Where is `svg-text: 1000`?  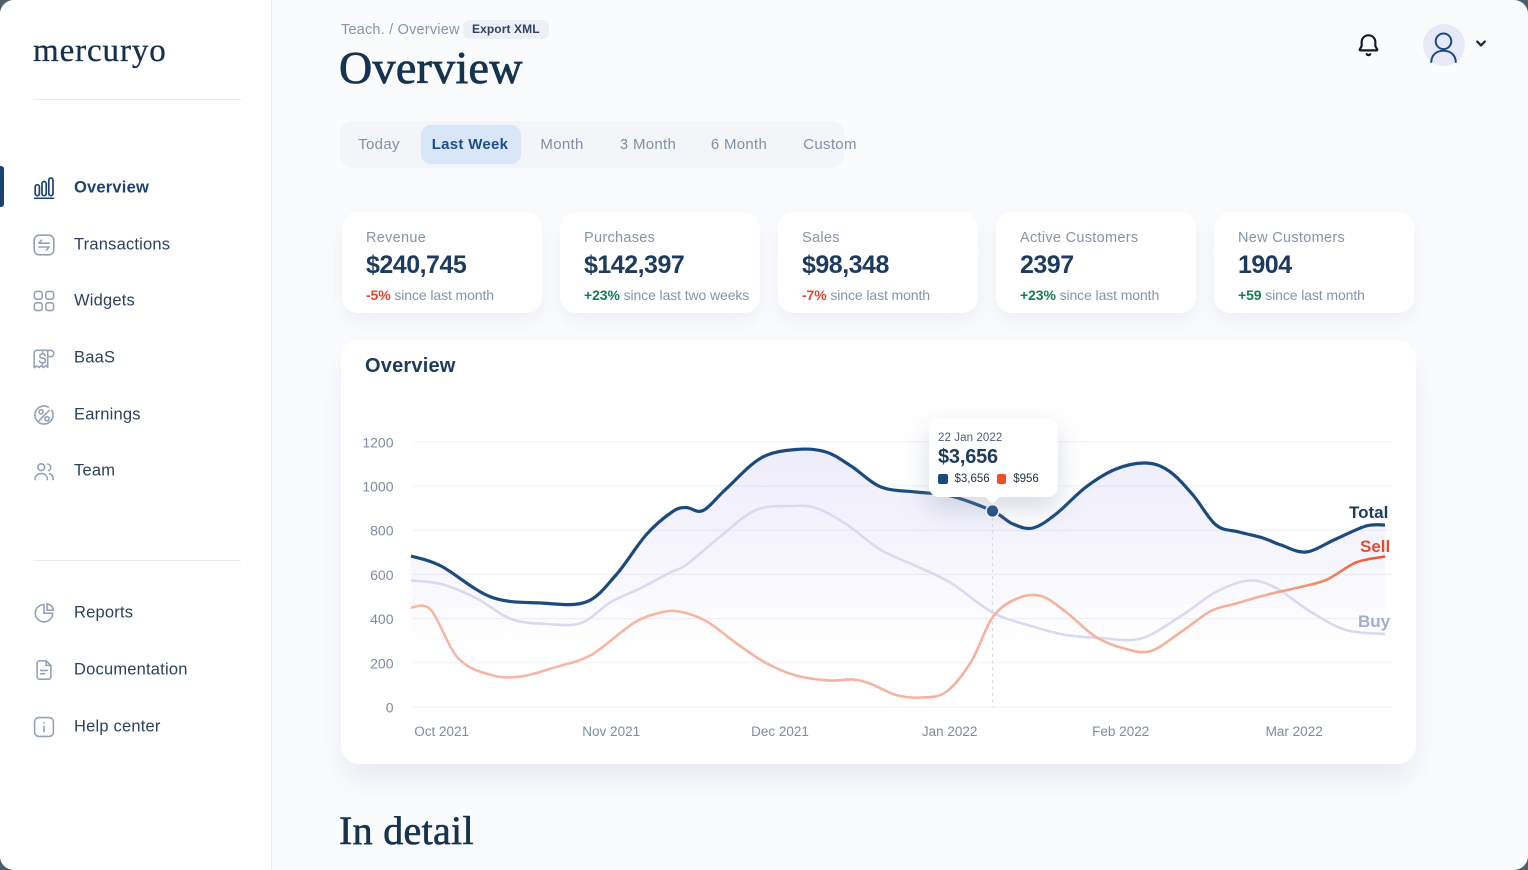
svg-text: 1000 is located at coordinates (377, 487).